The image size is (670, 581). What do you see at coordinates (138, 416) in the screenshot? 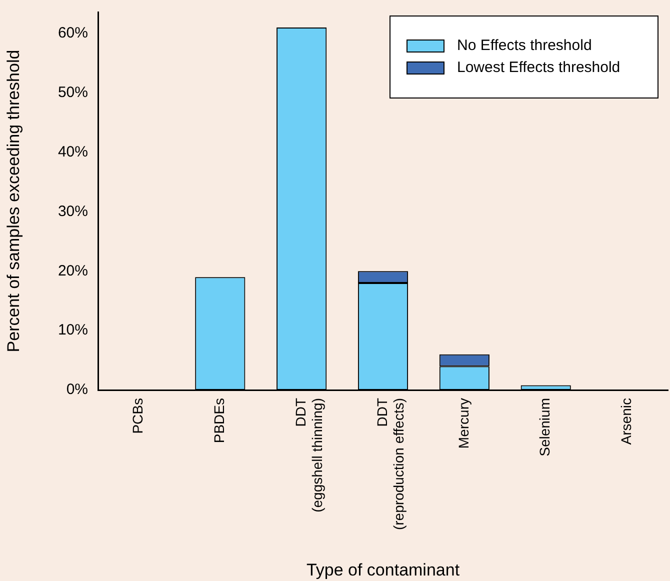
I see `x-tick-label: PCBs` at bounding box center [138, 416].